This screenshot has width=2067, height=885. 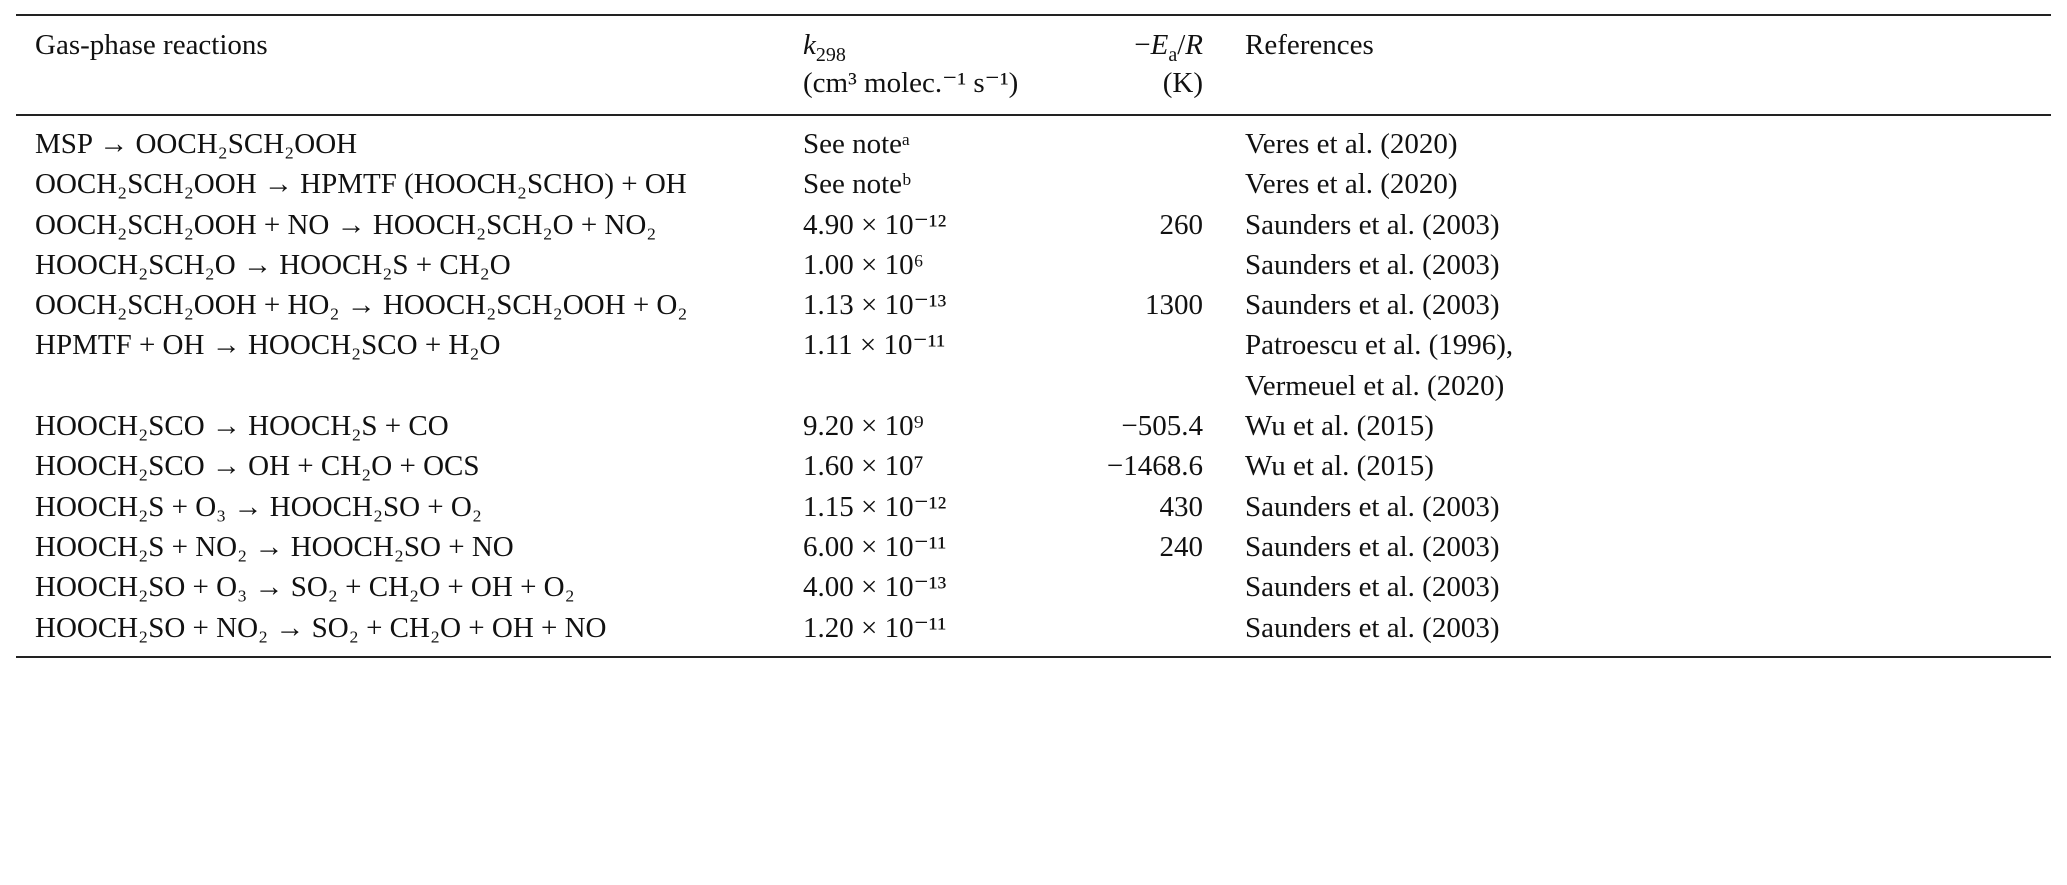 What do you see at coordinates (1033, 115) in the screenshot?
I see `table-header-rule` at bounding box center [1033, 115].